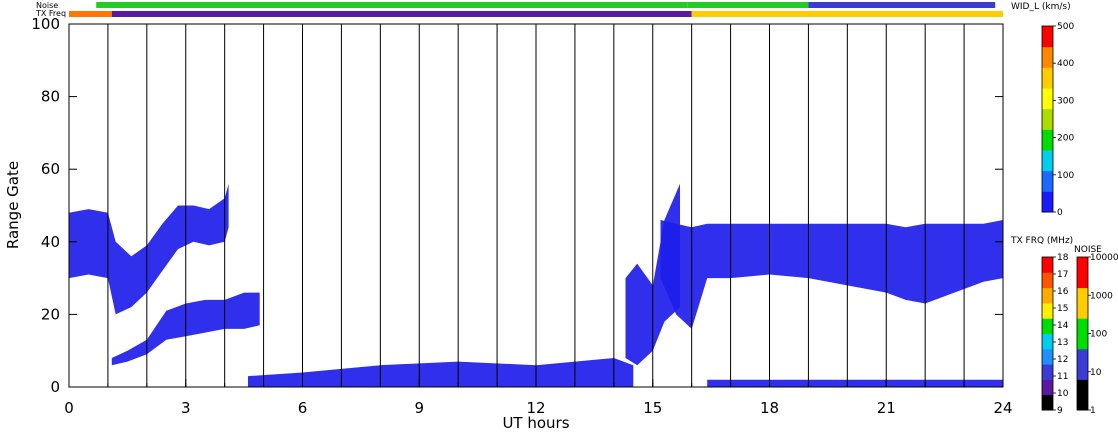 The height and width of the screenshot is (439, 1118). I want to click on cb0-frame, so click(1047, 119).